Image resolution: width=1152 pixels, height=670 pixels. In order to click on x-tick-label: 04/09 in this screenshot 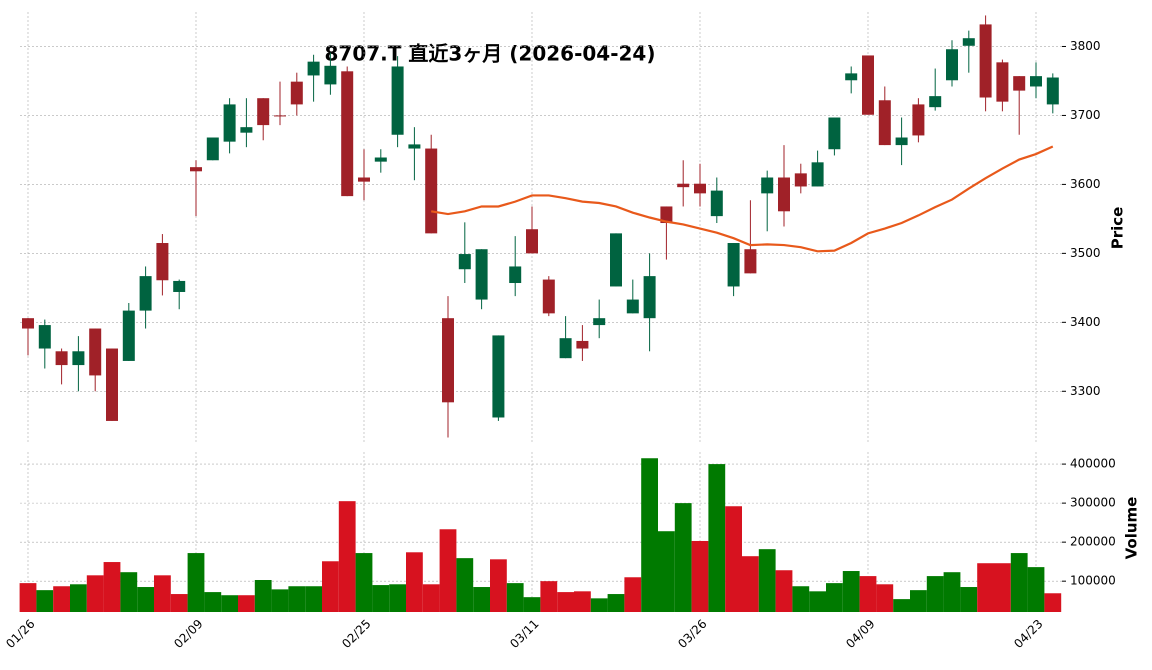, I will do `click(860, 634)`.